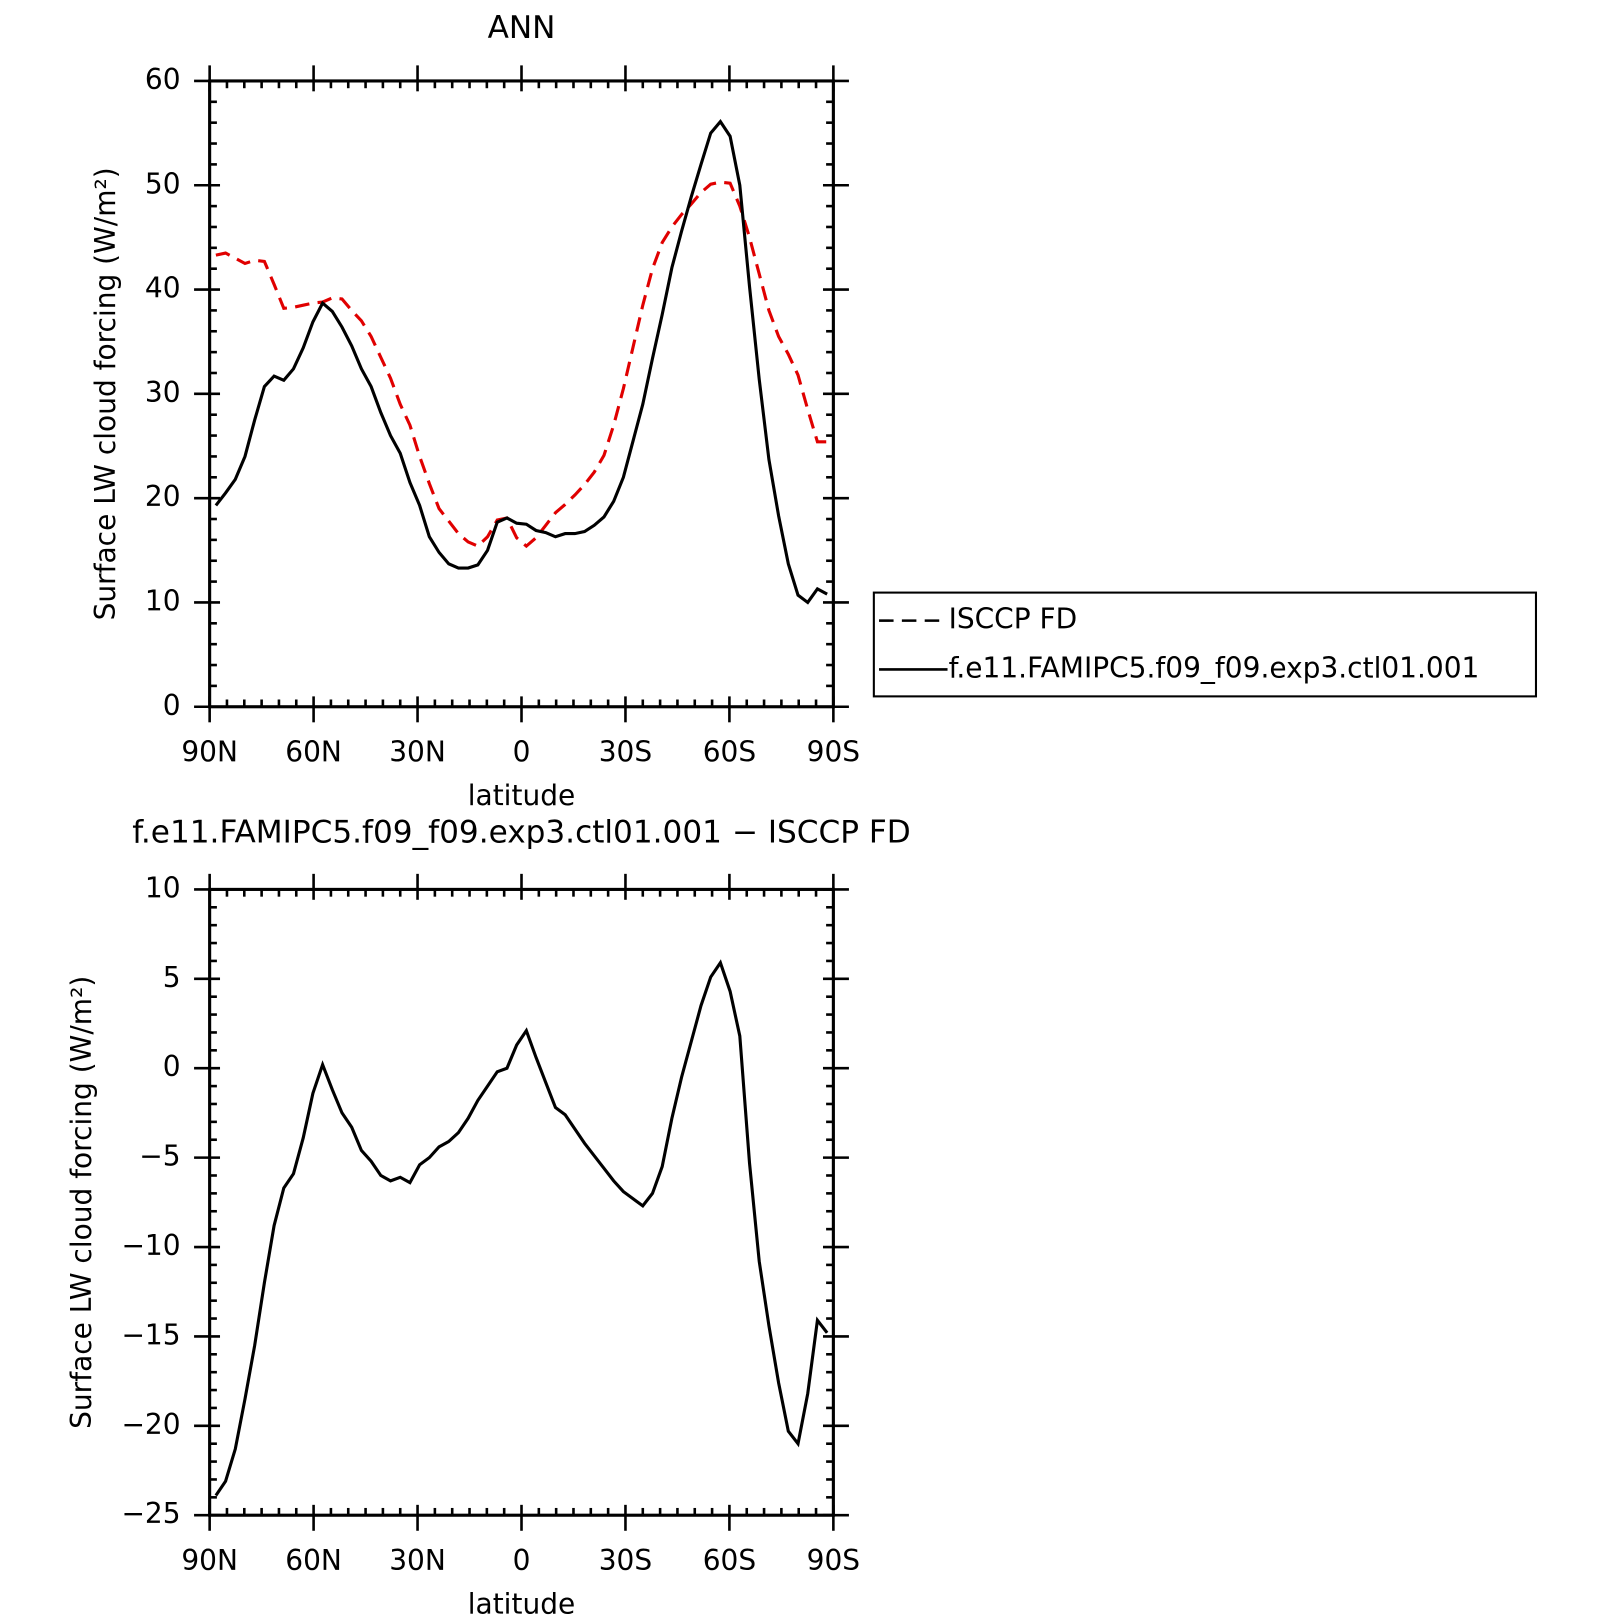  I want to click on y-tick-label: −15, so click(150, 1334).